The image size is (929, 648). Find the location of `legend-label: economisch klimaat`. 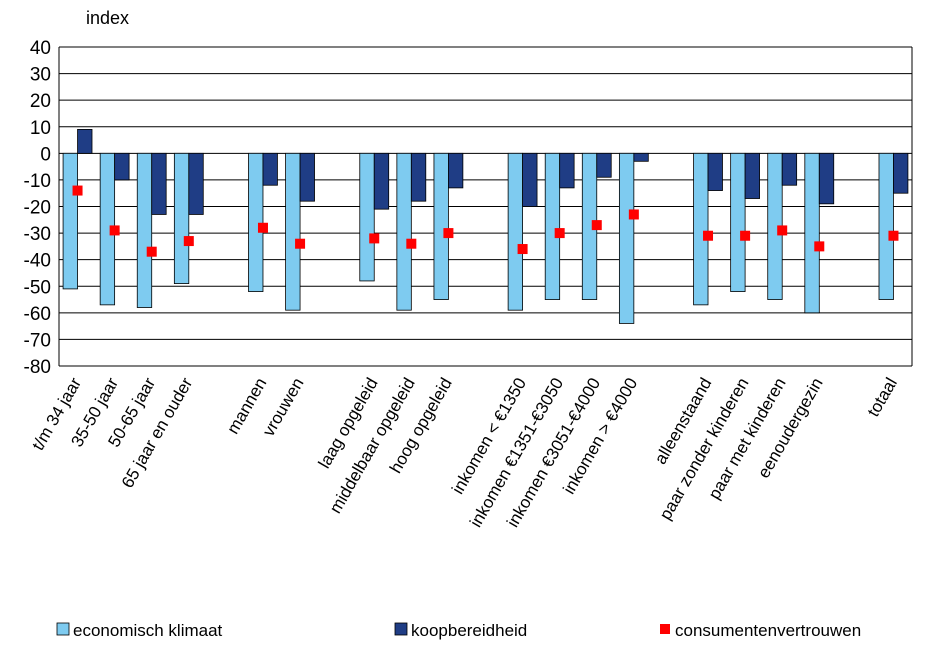

legend-label: economisch klimaat is located at coordinates (148, 630).